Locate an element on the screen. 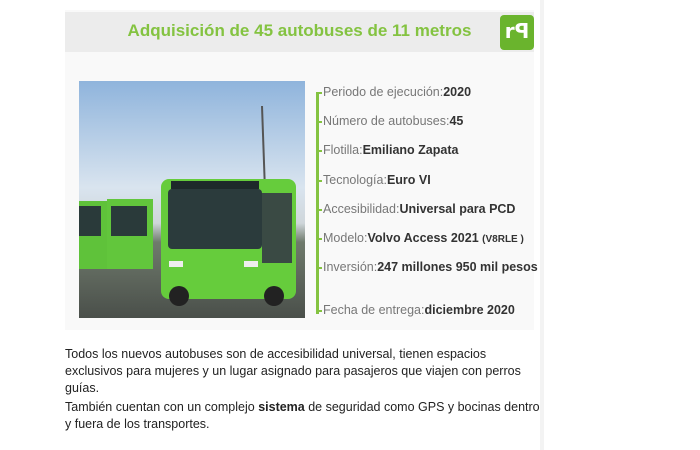  fact-item: Número de autobuses:45 is located at coordinates (427, 127).